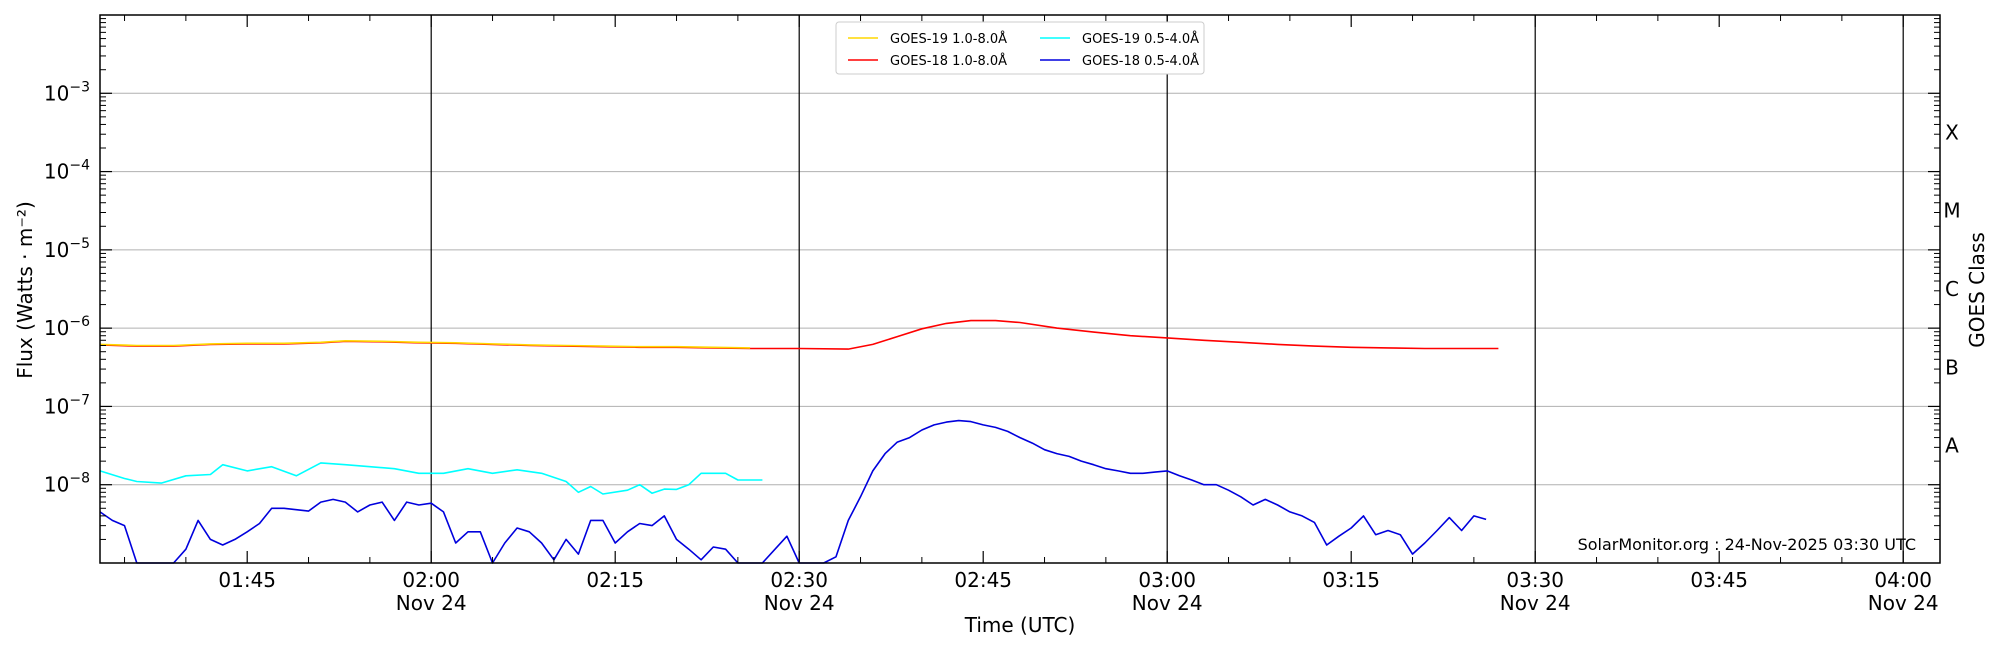  I want to click on x-tick-label: 02:00, so click(431, 580).